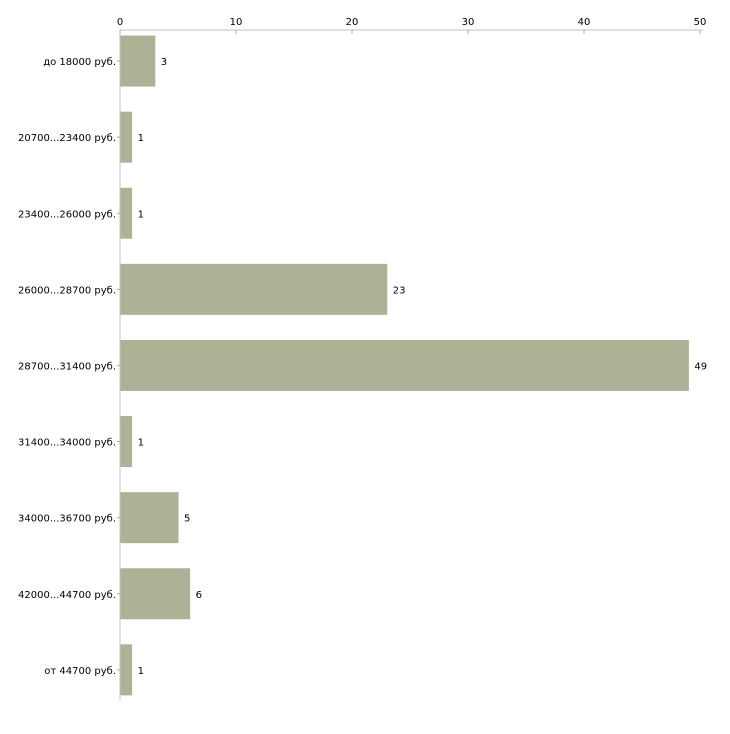  Describe the element at coordinates (399, 290) in the screenshot. I see `value-label: 23` at that location.